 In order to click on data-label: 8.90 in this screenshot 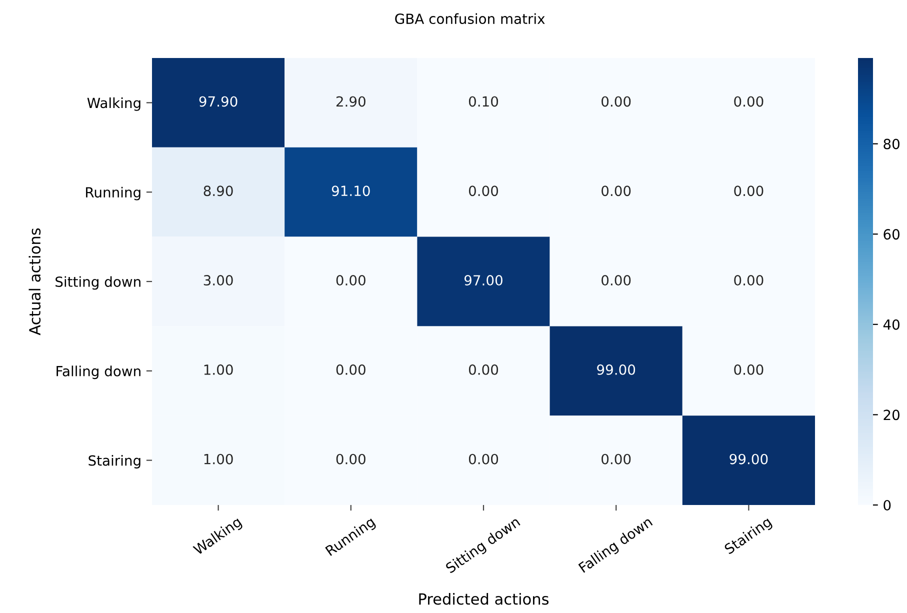, I will do `click(218, 191)`.